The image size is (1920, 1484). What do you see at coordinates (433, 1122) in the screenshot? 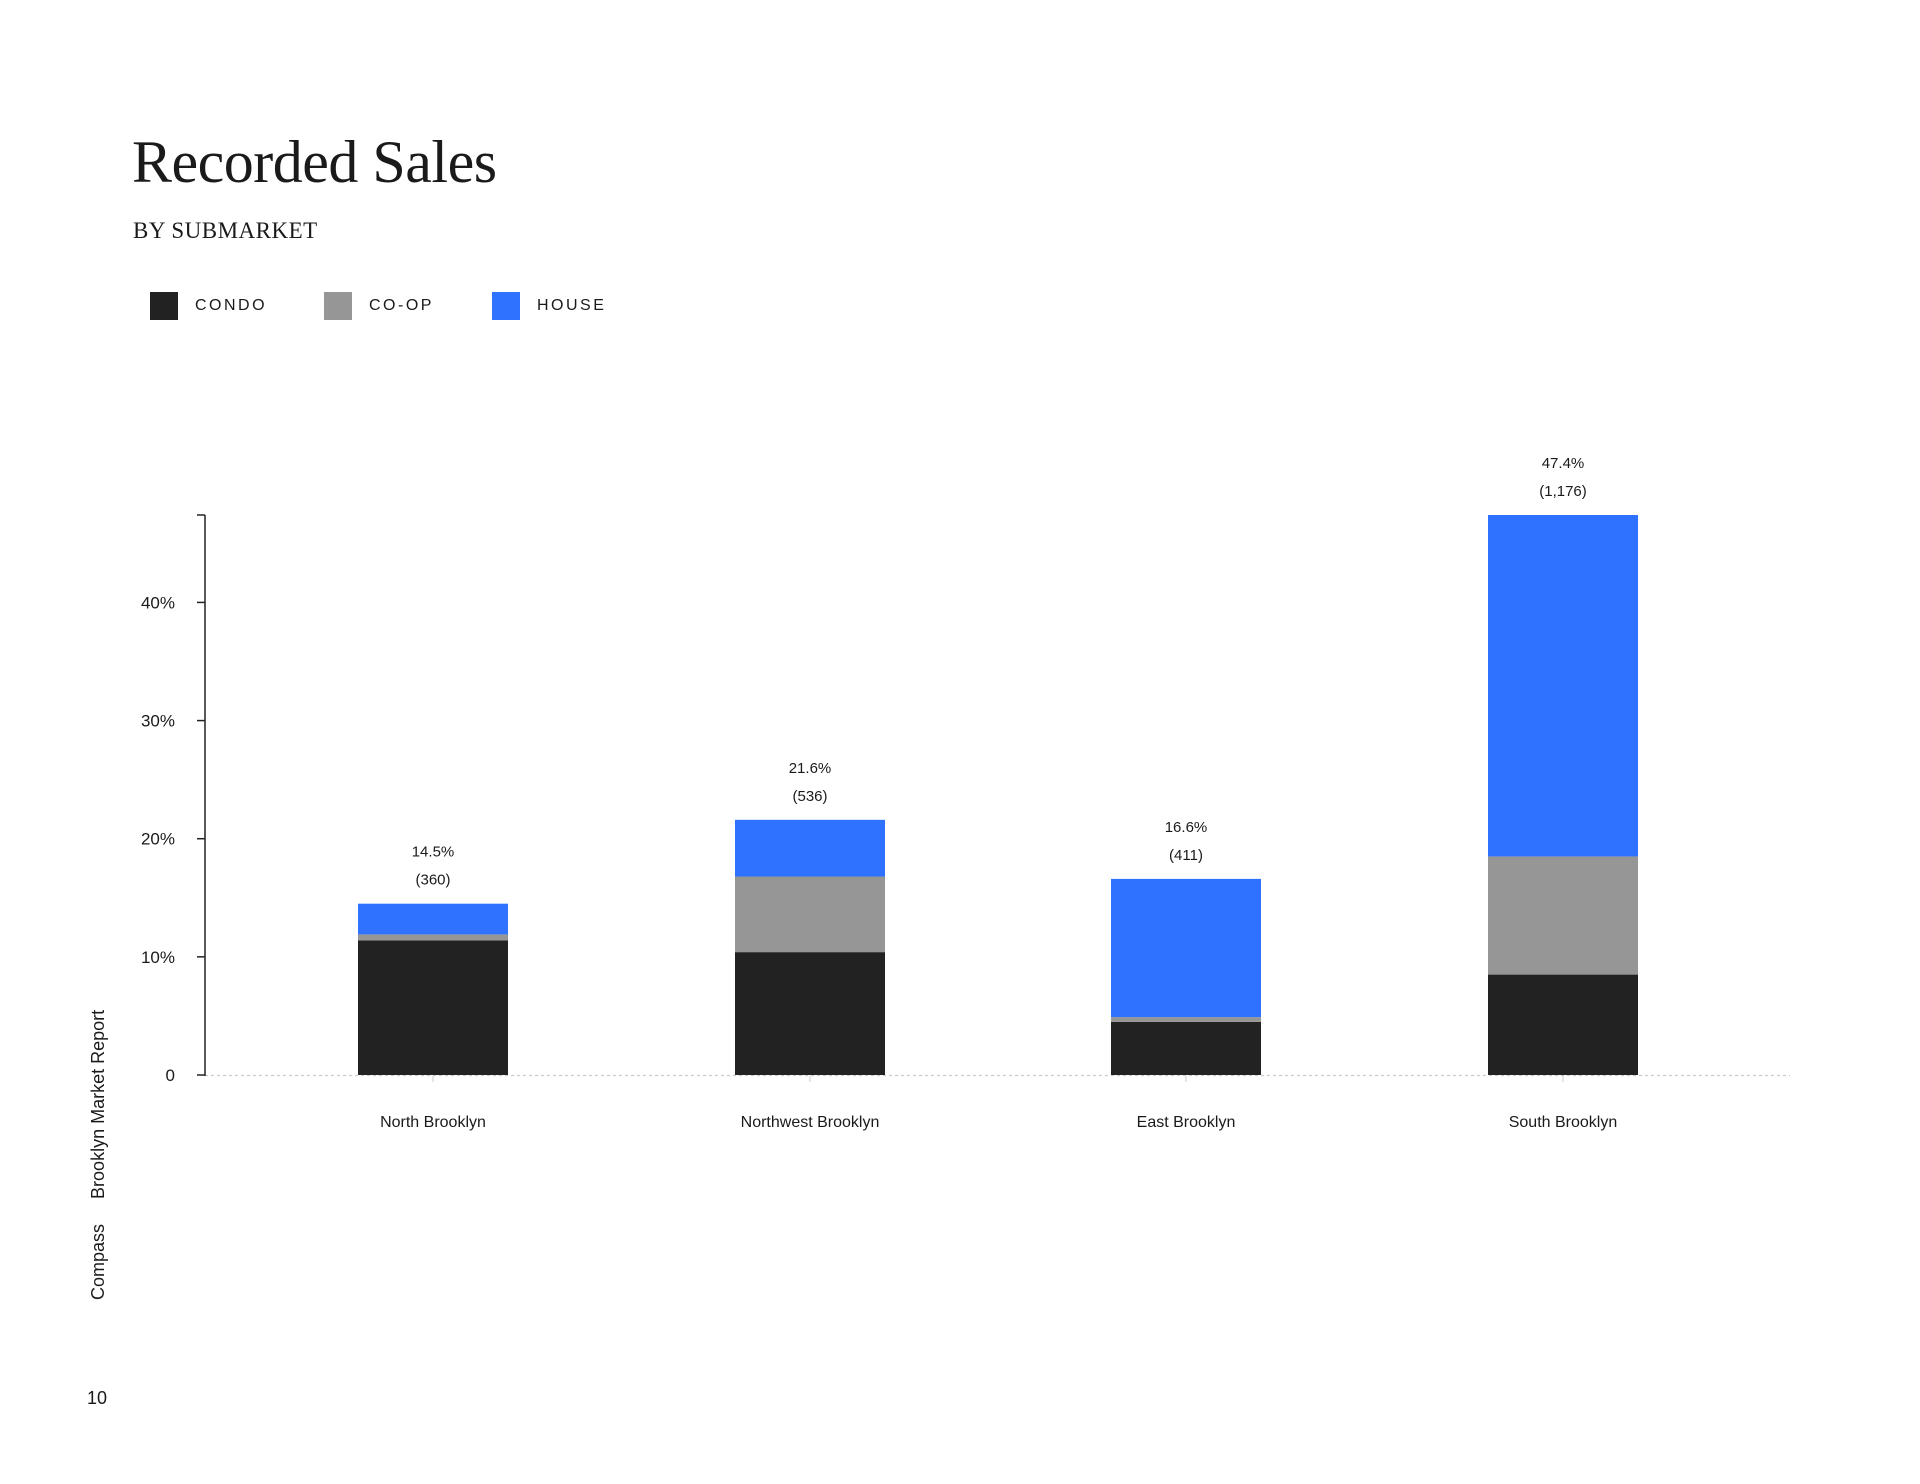
I see `x-tick-label: North Brooklyn` at bounding box center [433, 1122].